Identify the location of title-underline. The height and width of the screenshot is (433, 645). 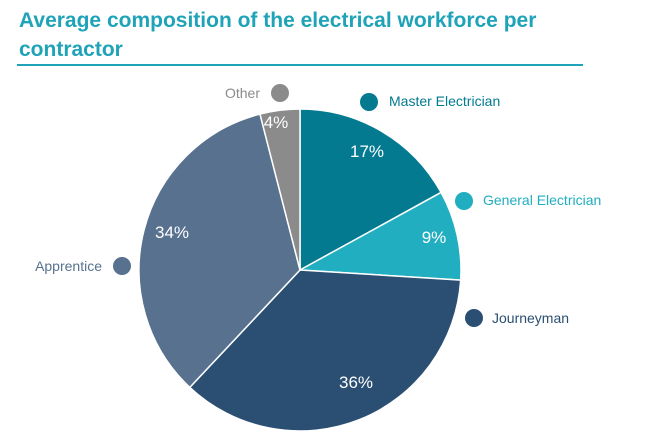
(300, 65).